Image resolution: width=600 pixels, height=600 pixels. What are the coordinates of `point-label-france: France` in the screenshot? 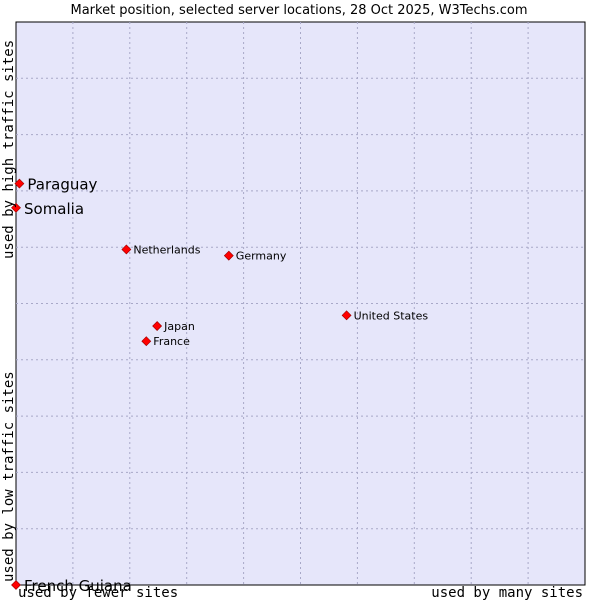 It's located at (171, 341).